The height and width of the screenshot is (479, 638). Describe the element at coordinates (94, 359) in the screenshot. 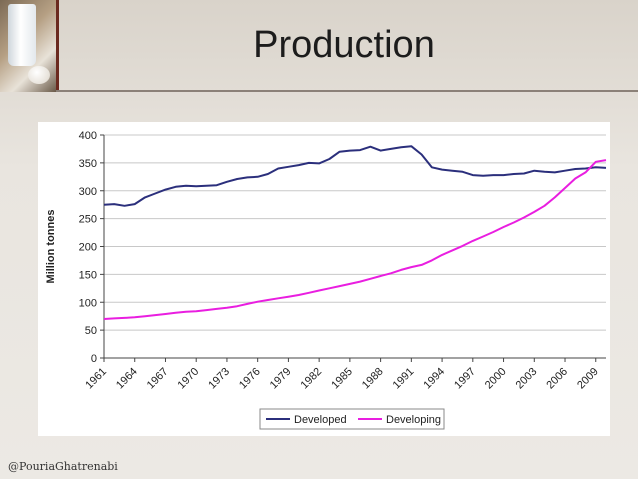

I see `y-tick-label: 0` at that location.